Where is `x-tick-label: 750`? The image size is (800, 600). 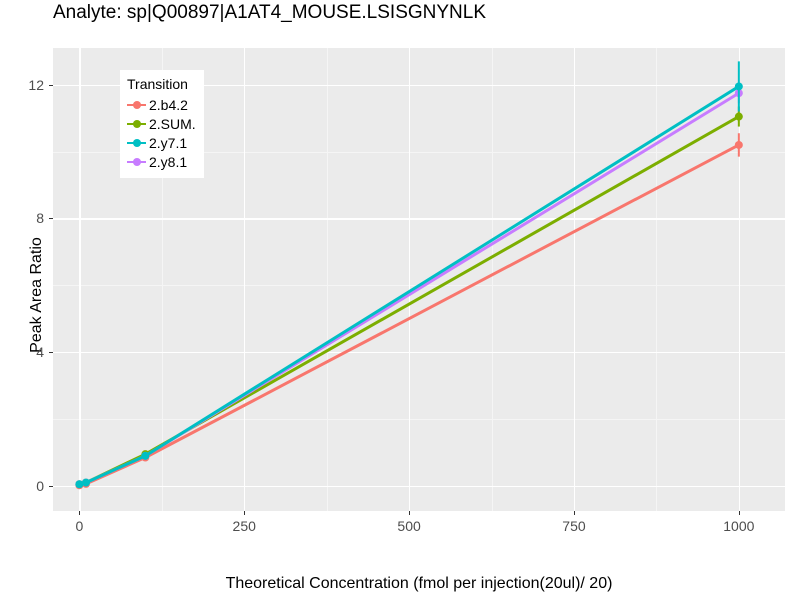
x-tick-label: 750 is located at coordinates (574, 526).